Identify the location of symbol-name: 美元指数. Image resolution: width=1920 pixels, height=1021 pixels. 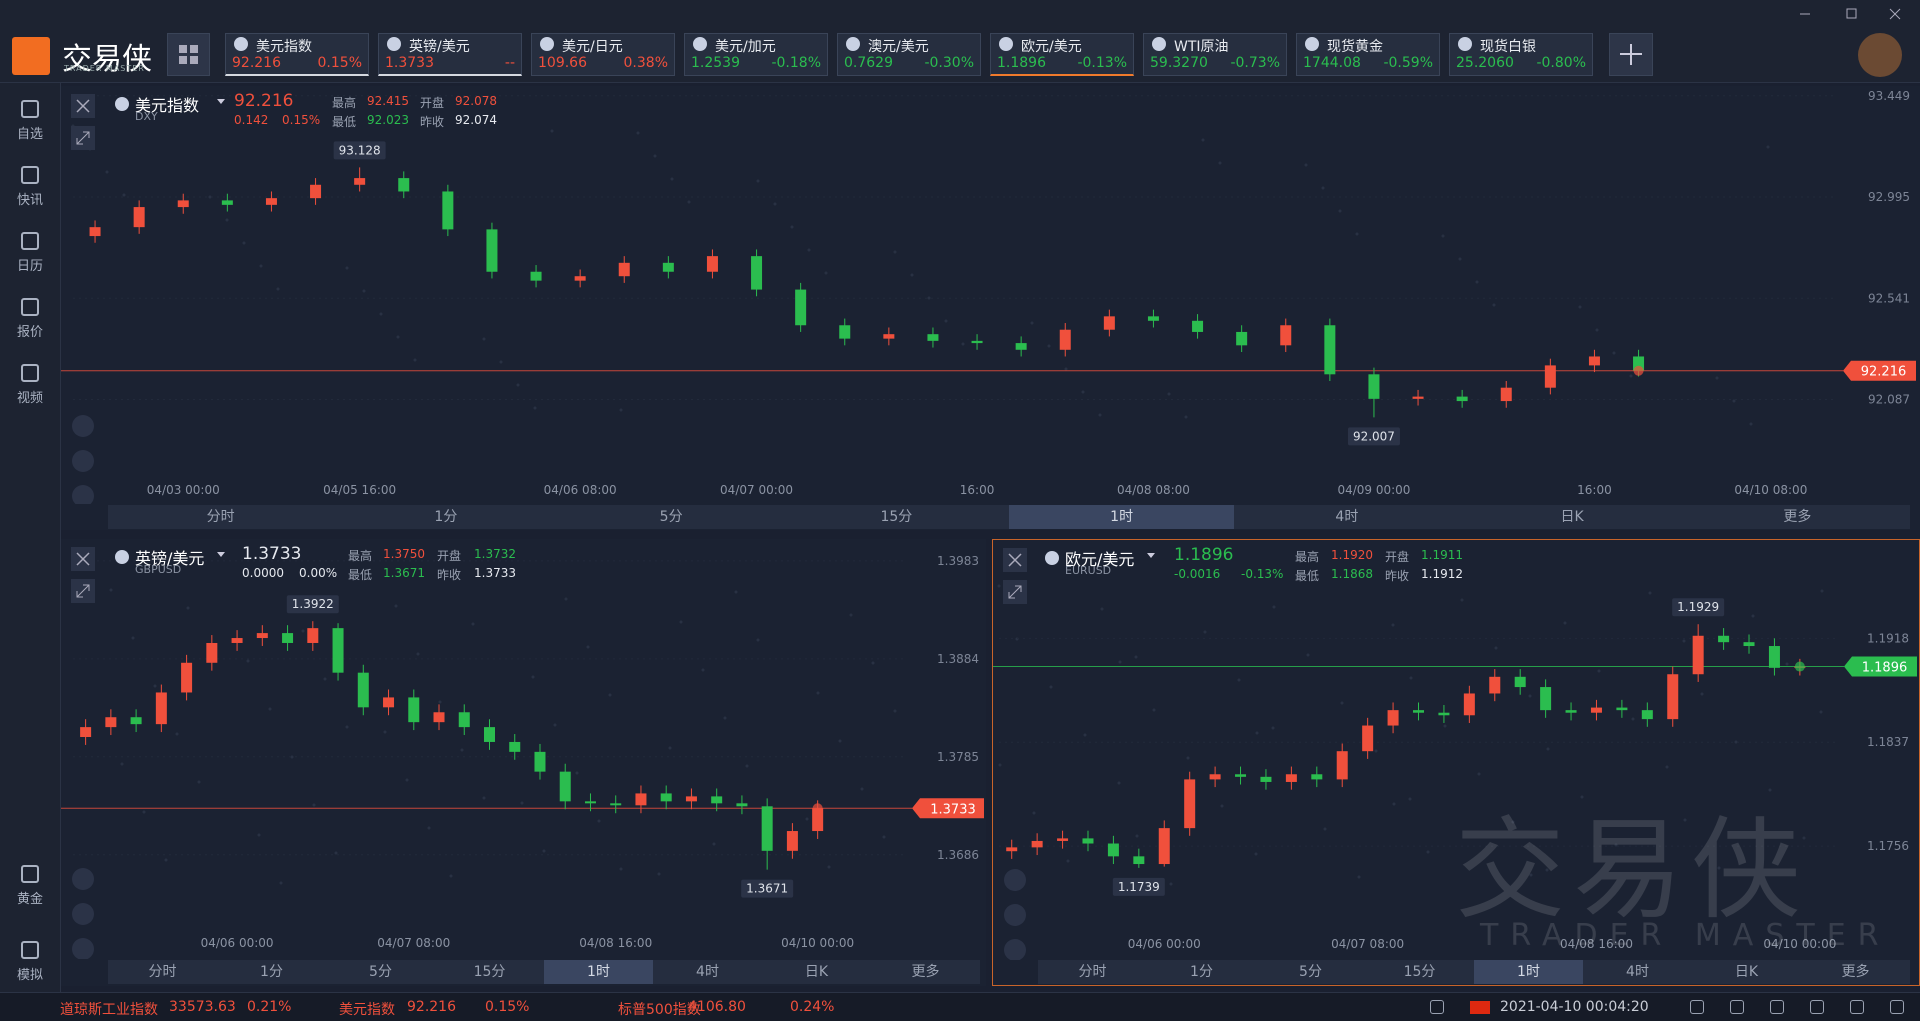
(167, 105).